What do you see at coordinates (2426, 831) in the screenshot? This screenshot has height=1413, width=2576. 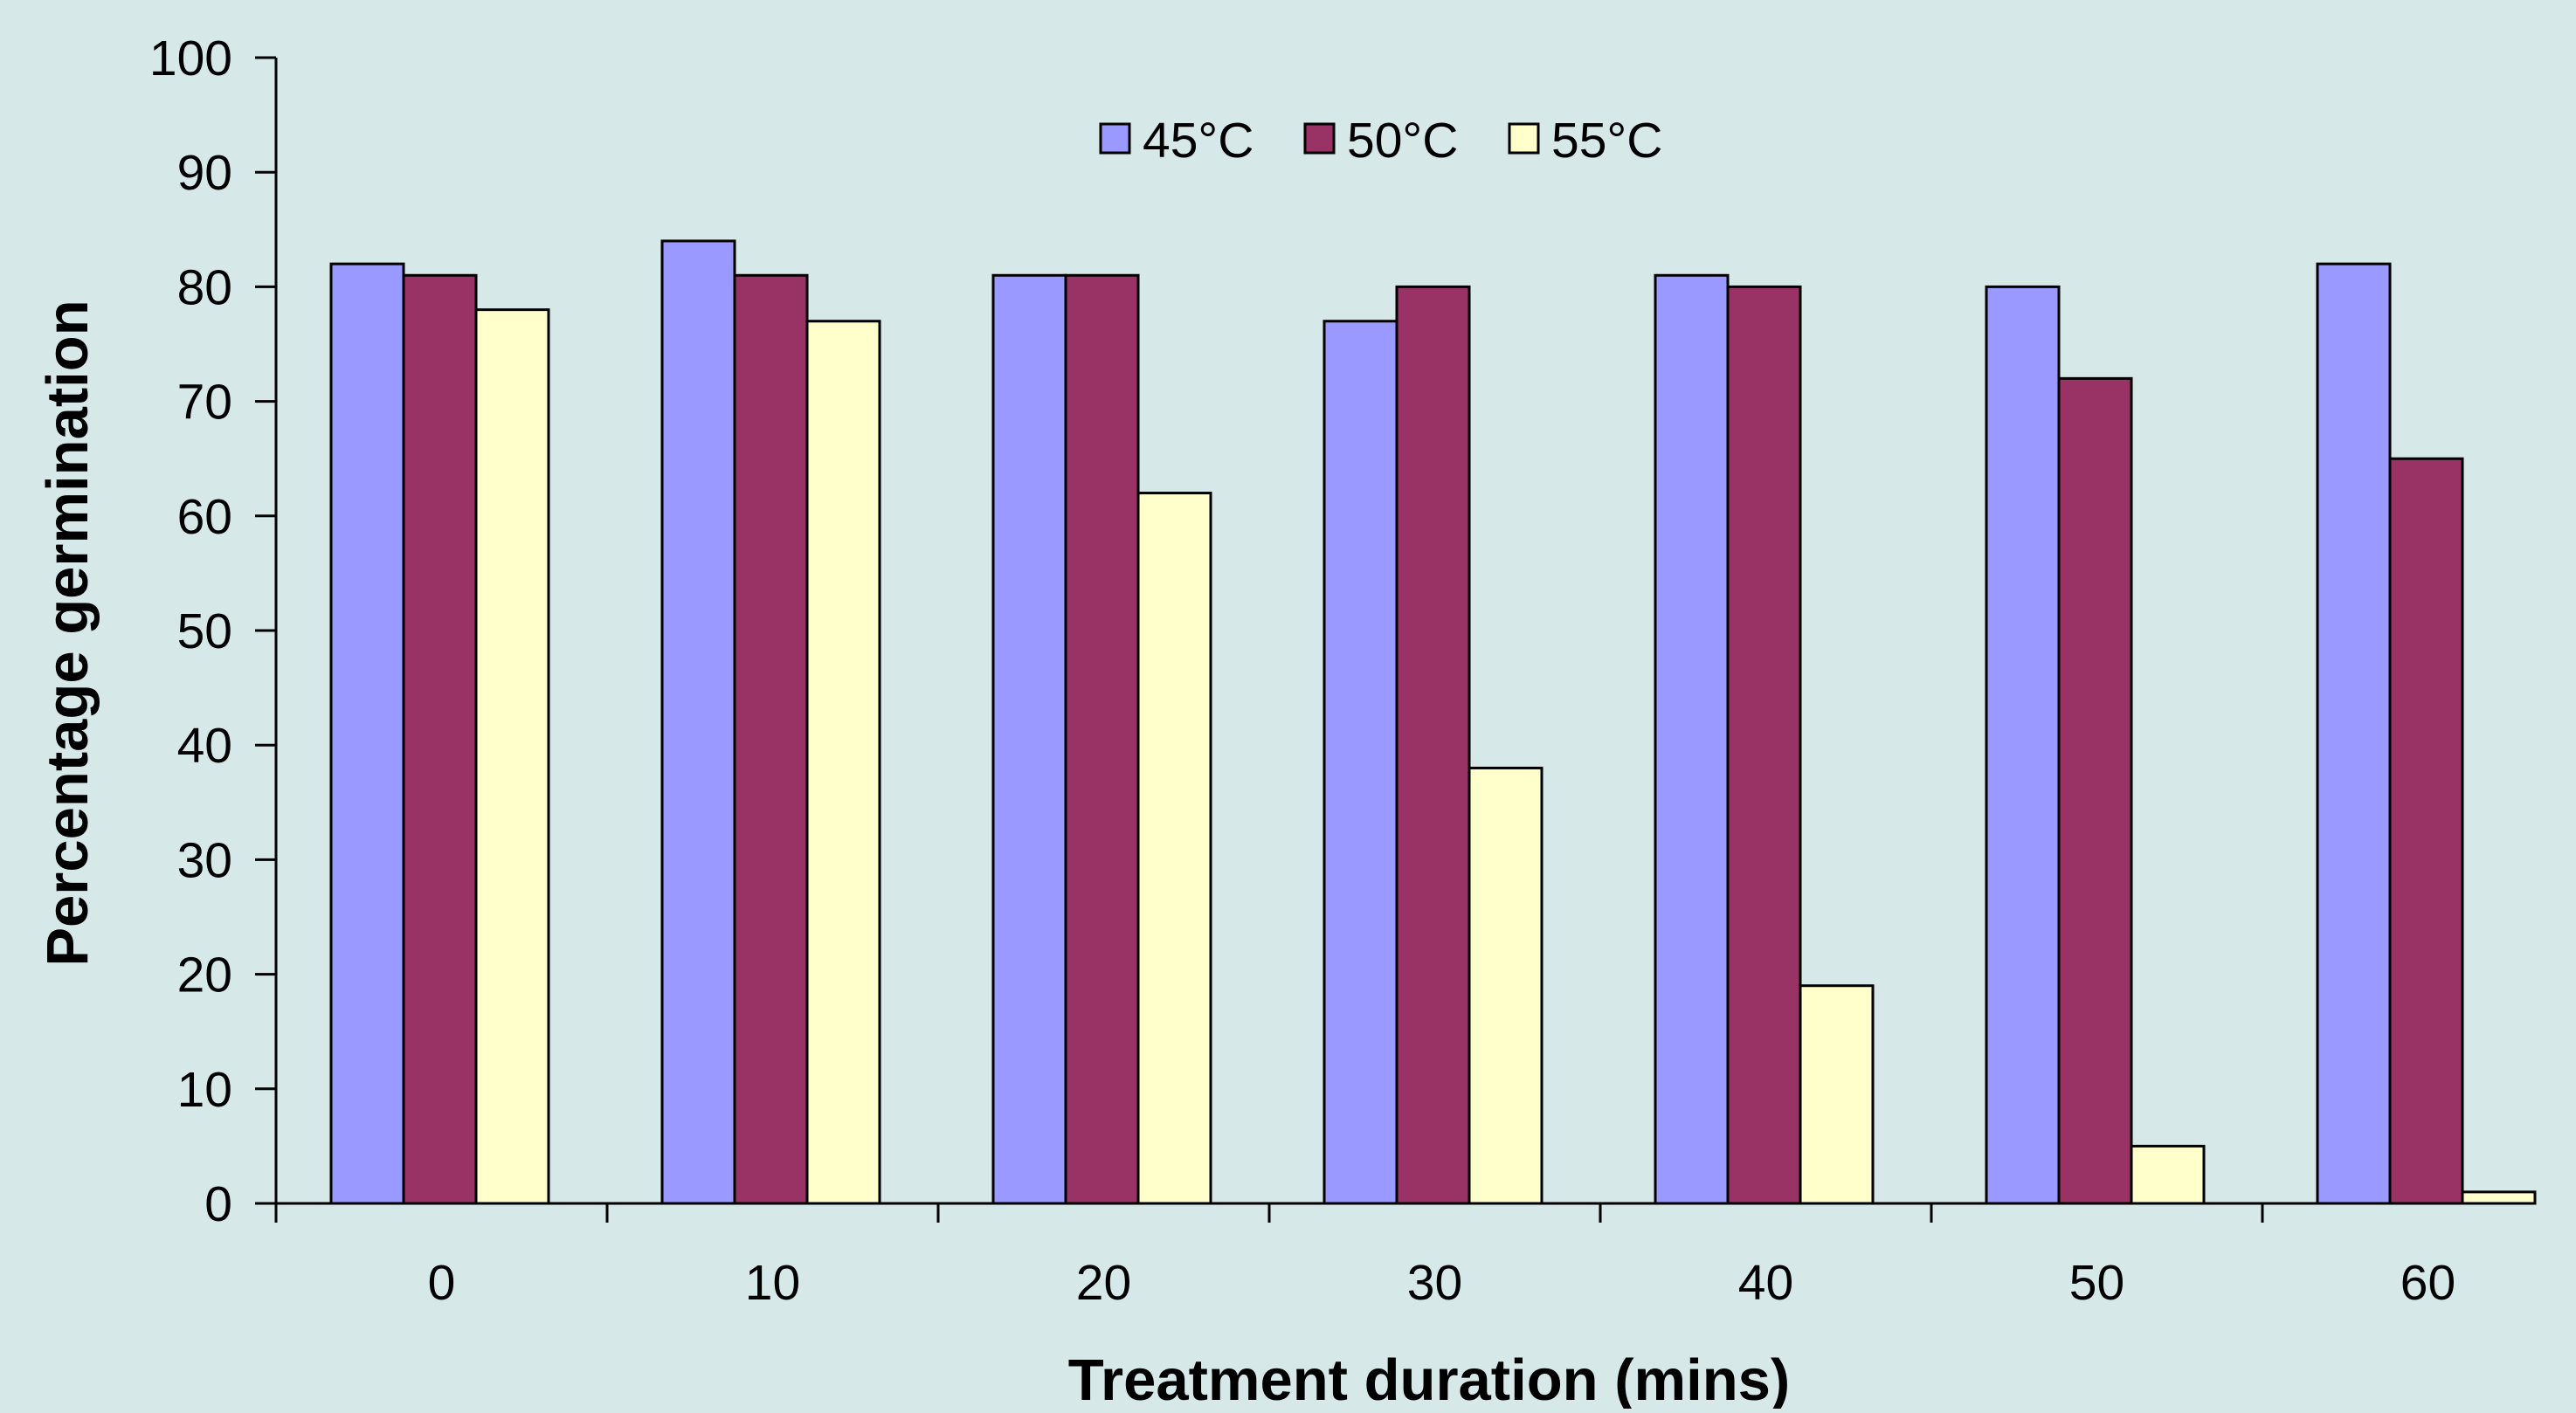 I see `bar-50°C-60` at bounding box center [2426, 831].